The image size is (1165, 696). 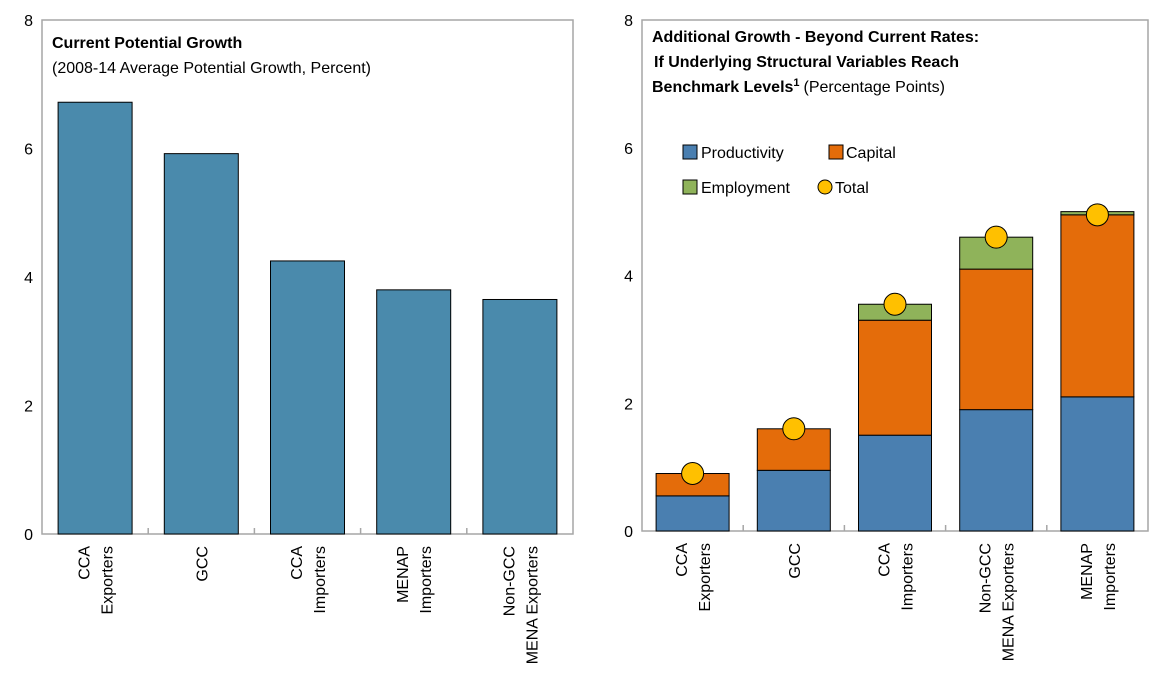 I want to click on right-category-label-4-line-1: Non-GCC, so click(x=986, y=578).